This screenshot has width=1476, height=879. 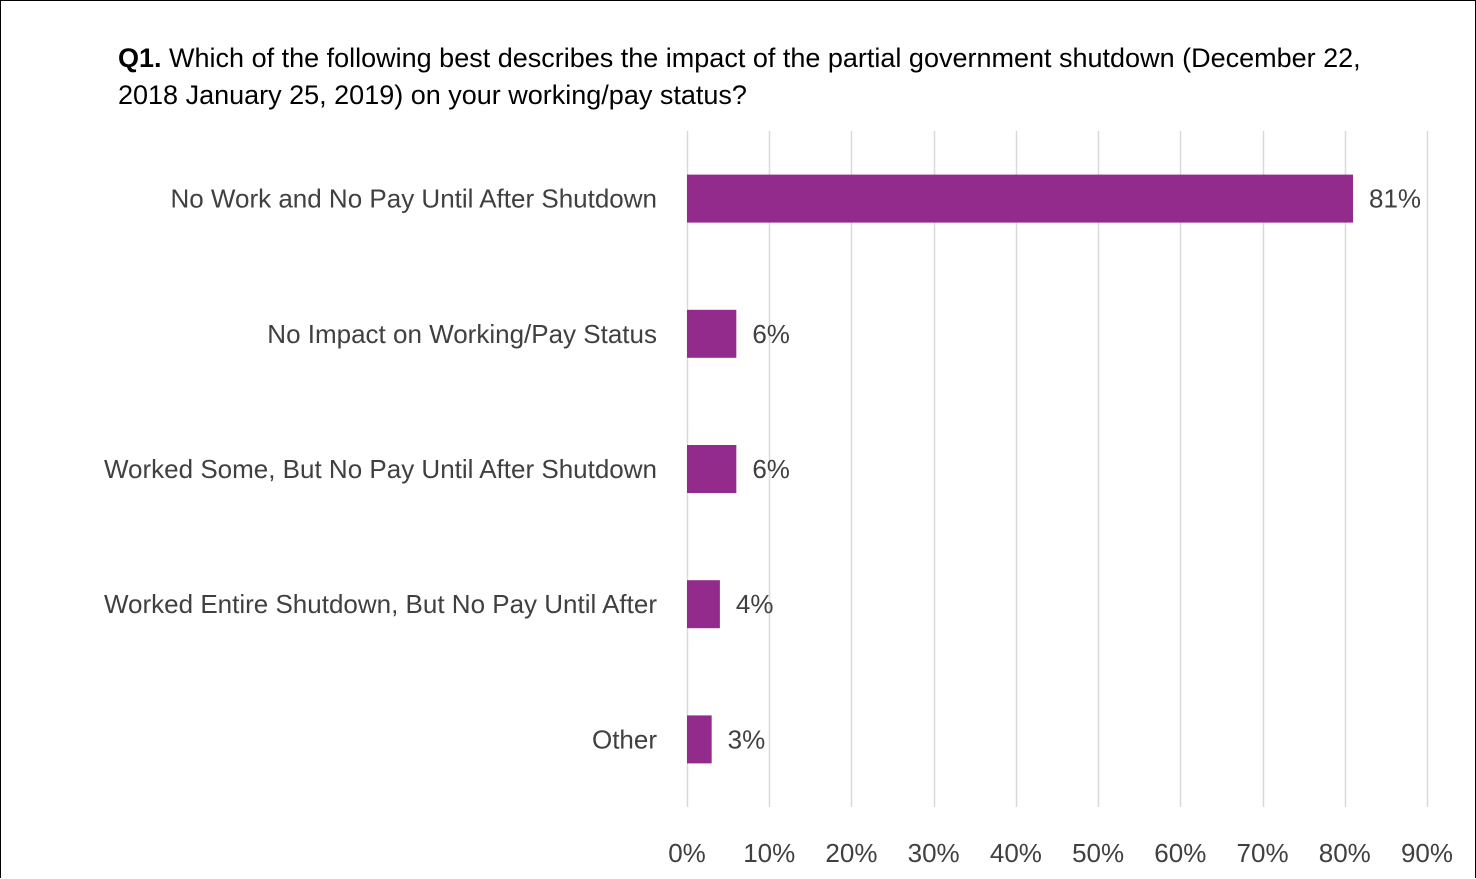 I want to click on x-tick-label: 40%, so click(x=1016, y=853).